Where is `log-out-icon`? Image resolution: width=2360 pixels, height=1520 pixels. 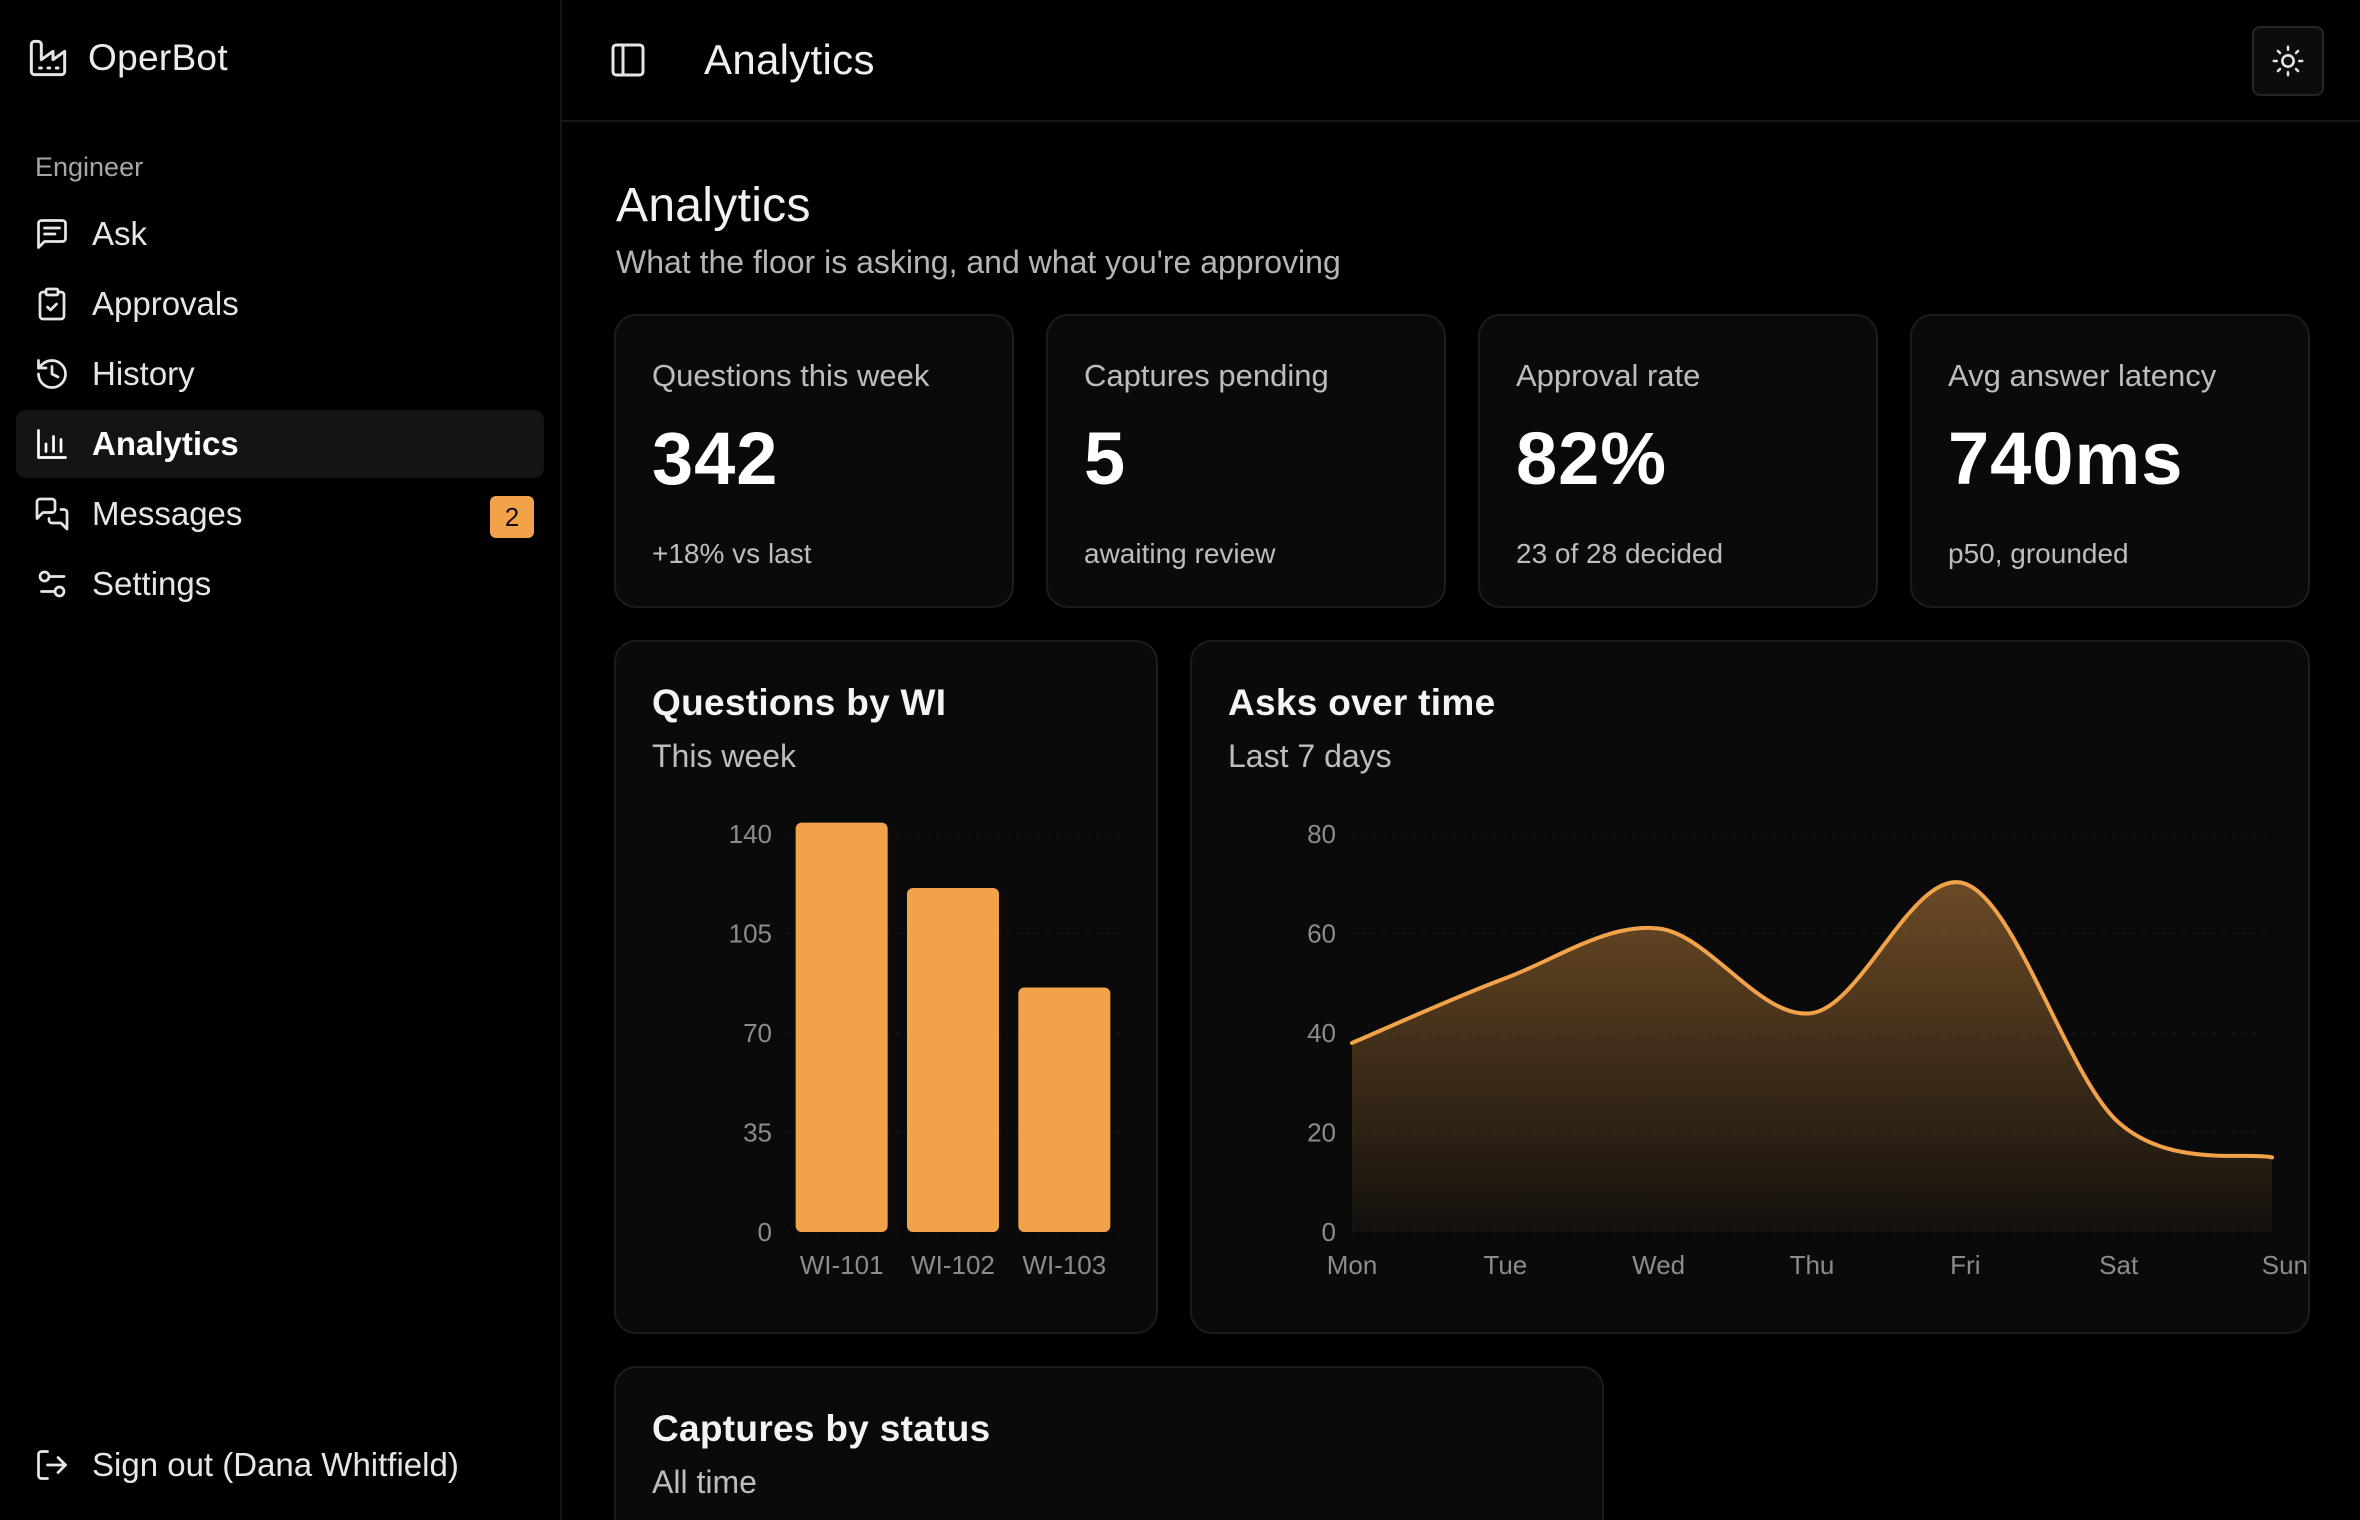
log-out-icon is located at coordinates (52, 1465).